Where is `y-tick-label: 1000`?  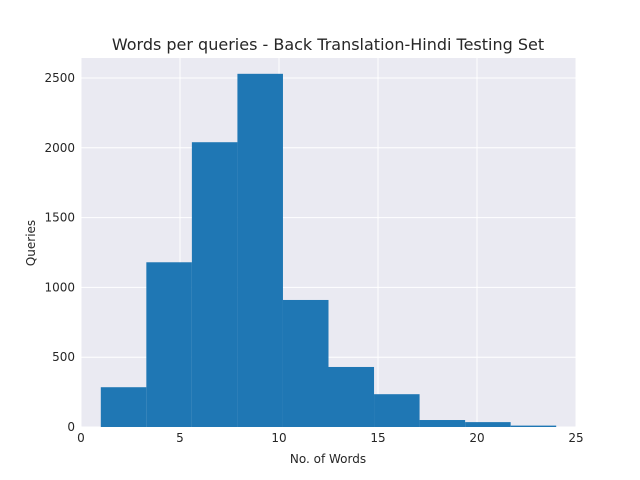 y-tick-label: 1000 is located at coordinates (59, 287).